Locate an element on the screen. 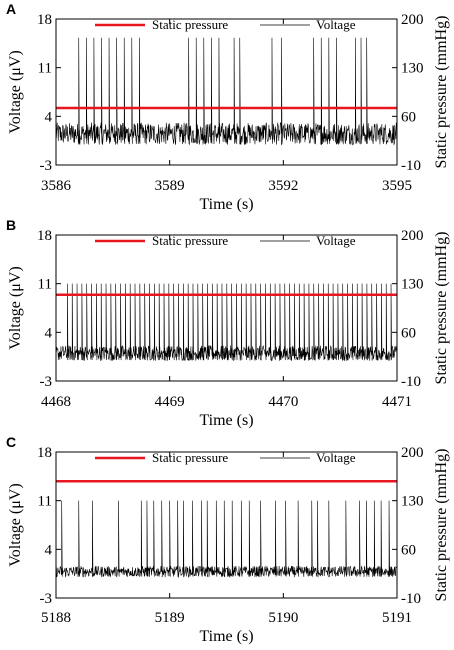 This screenshot has width=454, height=650. x-tick-label: 3592 is located at coordinates (283, 186).